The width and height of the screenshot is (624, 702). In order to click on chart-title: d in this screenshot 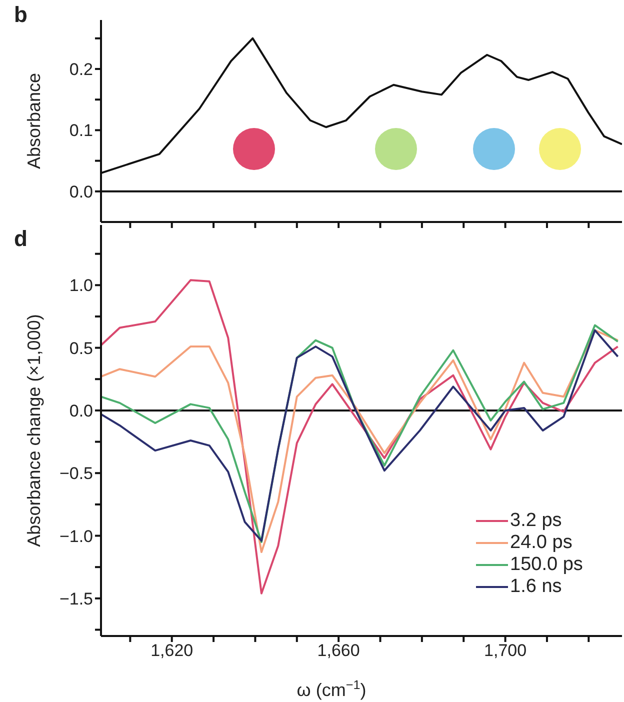, I will do `click(21, 239)`.